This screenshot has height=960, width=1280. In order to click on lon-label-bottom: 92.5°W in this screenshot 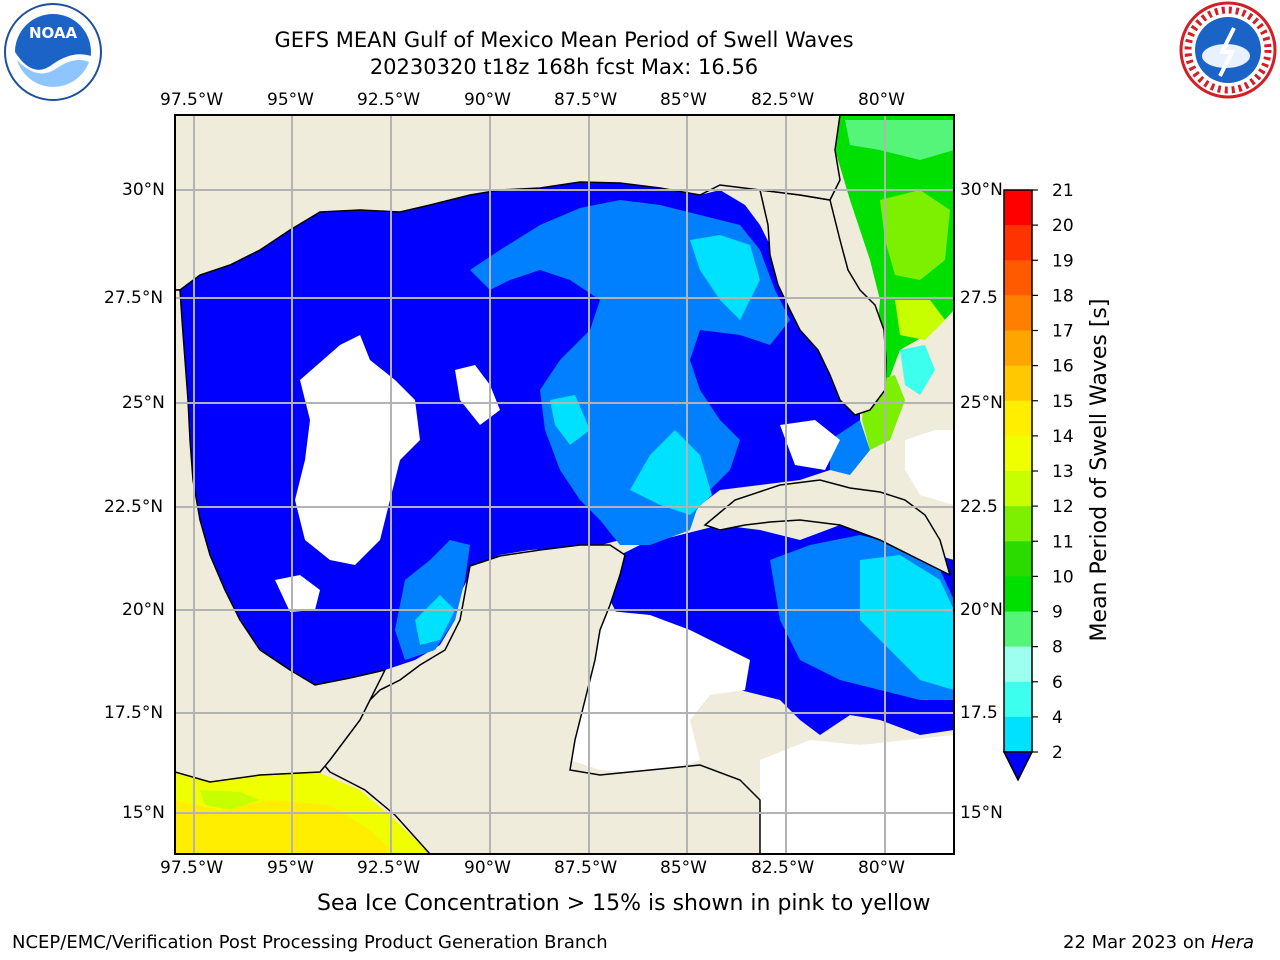, I will do `click(389, 868)`.